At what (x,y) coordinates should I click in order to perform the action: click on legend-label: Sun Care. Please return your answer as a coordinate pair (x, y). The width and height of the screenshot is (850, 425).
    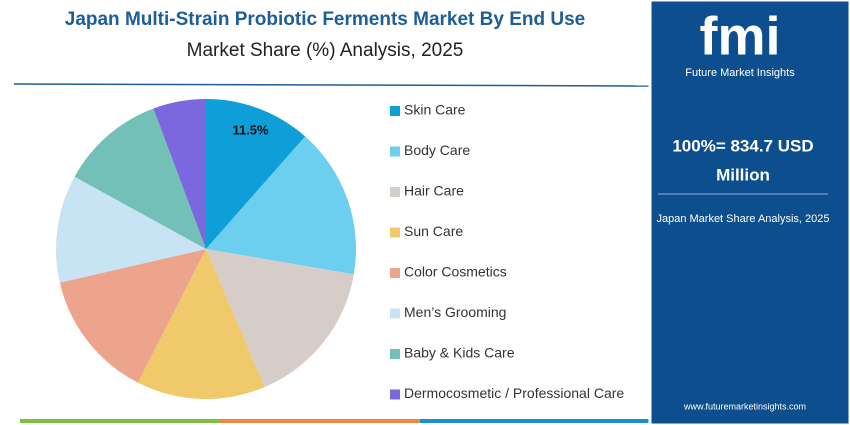
    Looking at the image, I should click on (433, 231).